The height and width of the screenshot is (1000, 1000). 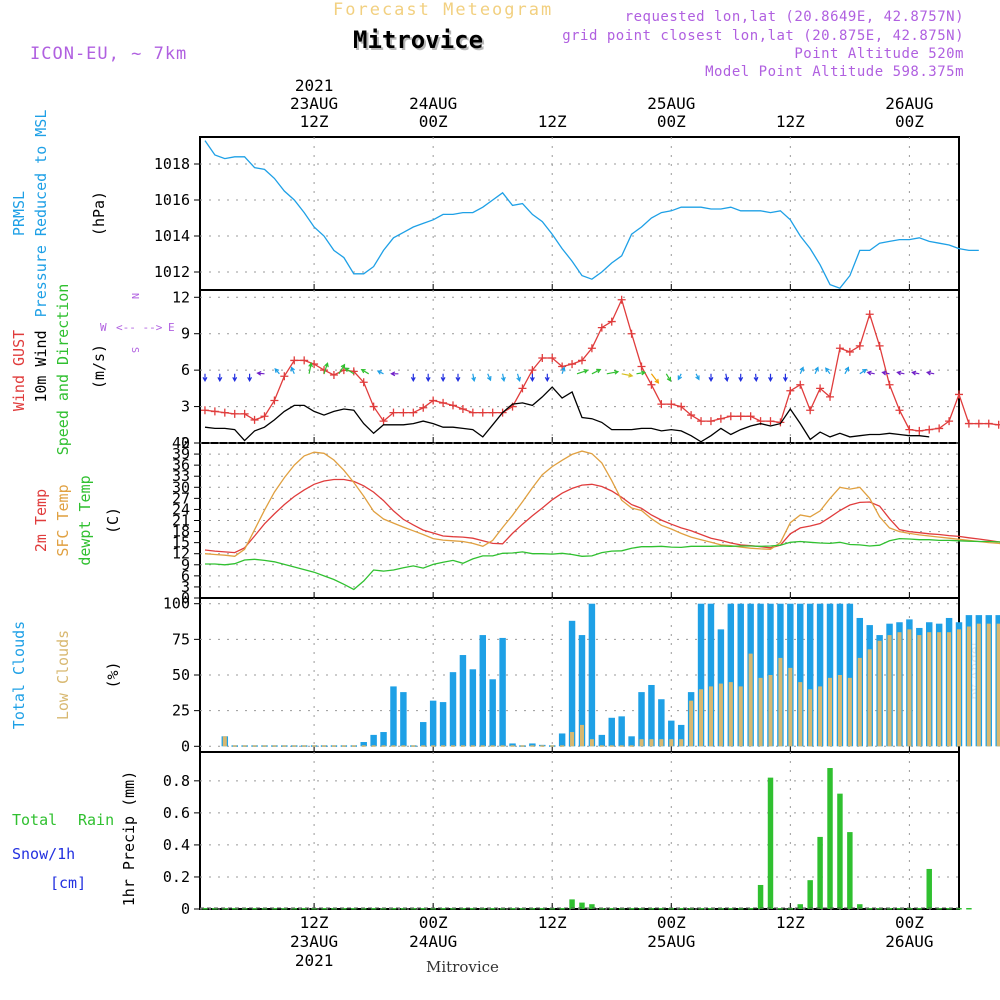 I want to click on prmsl-label: PRMSL, so click(x=19, y=213).